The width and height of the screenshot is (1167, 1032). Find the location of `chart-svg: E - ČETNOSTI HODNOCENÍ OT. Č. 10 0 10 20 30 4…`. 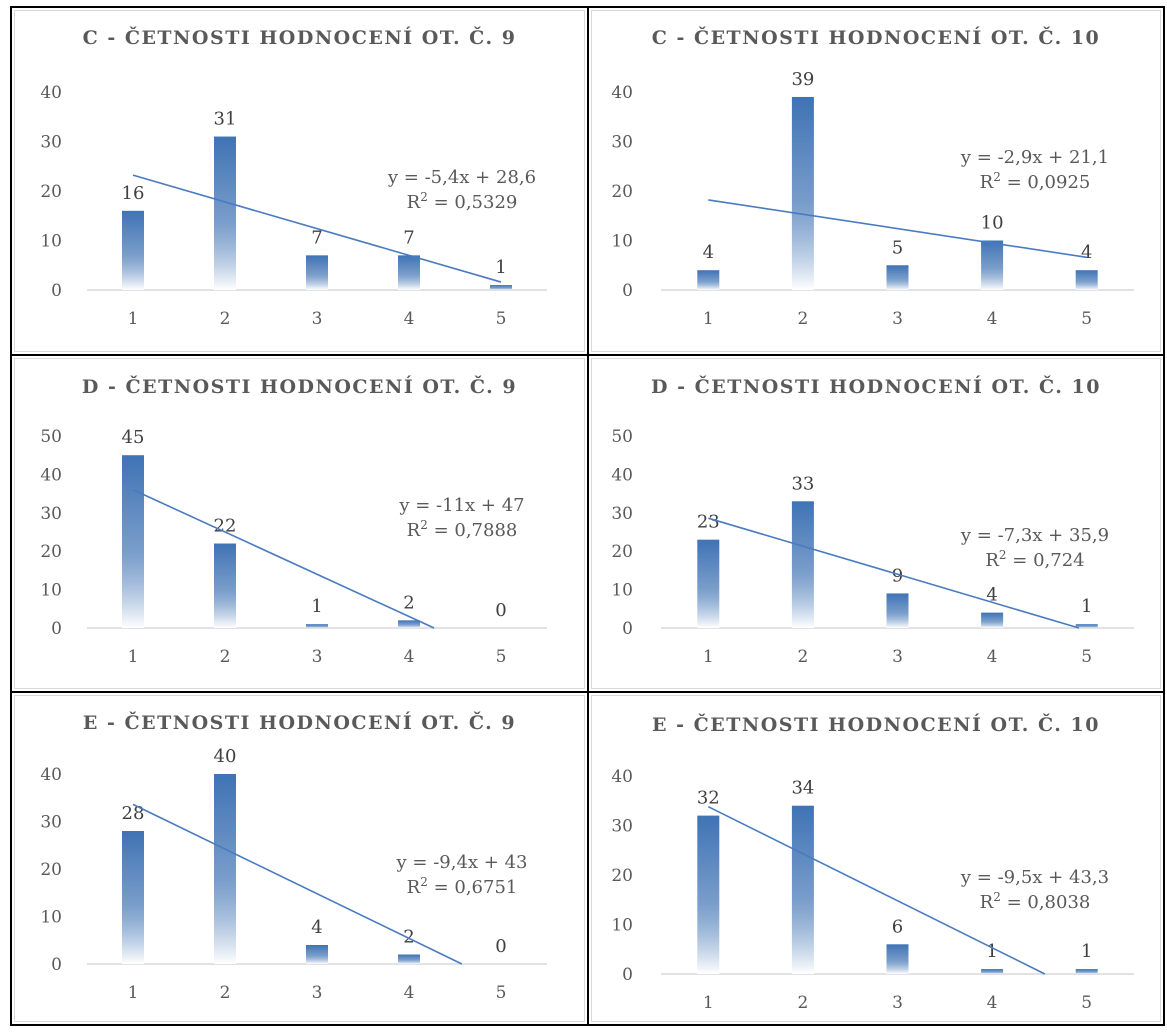

chart-svg: E - ČETNOSTI HODNOCENÍ OT. Č. 10 0 10 20 30 4… is located at coordinates (872, 863).